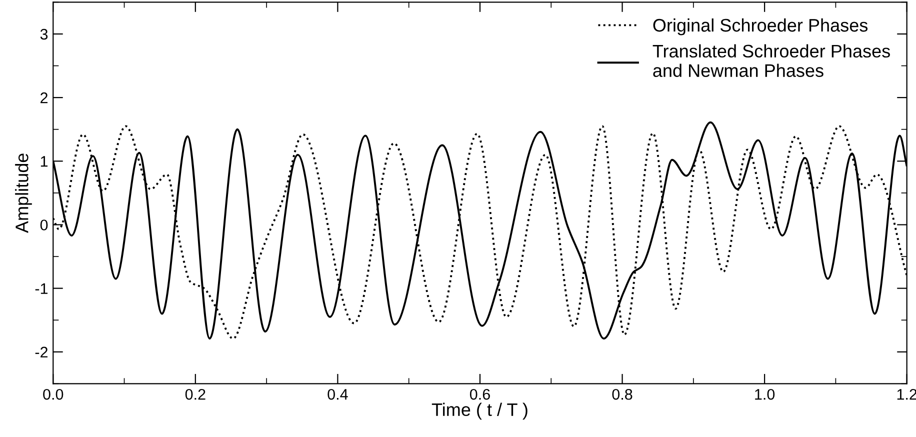  What do you see at coordinates (480, 394) in the screenshot?
I see `x-tick-label: 0.6` at bounding box center [480, 394].